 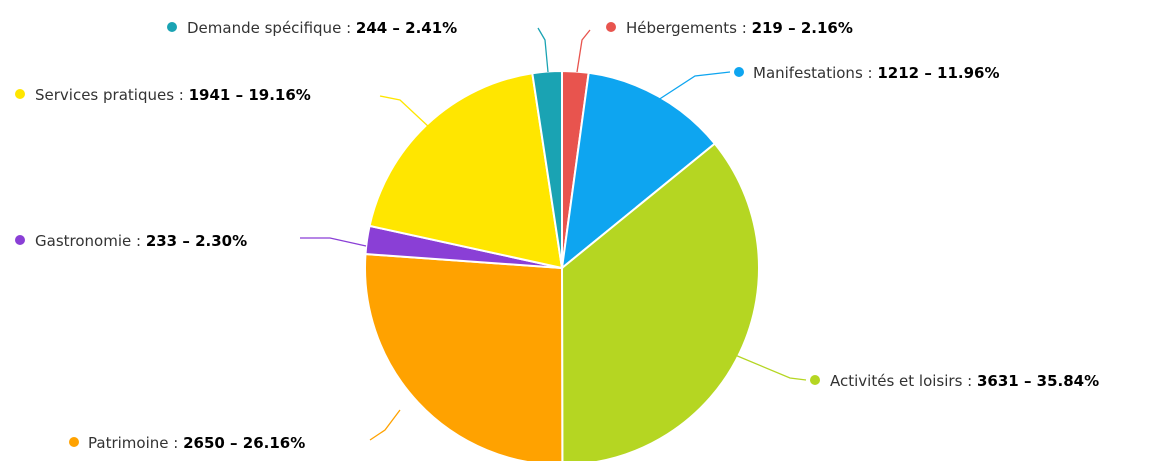 I want to click on connector-gastronomie, so click(x=333, y=242).